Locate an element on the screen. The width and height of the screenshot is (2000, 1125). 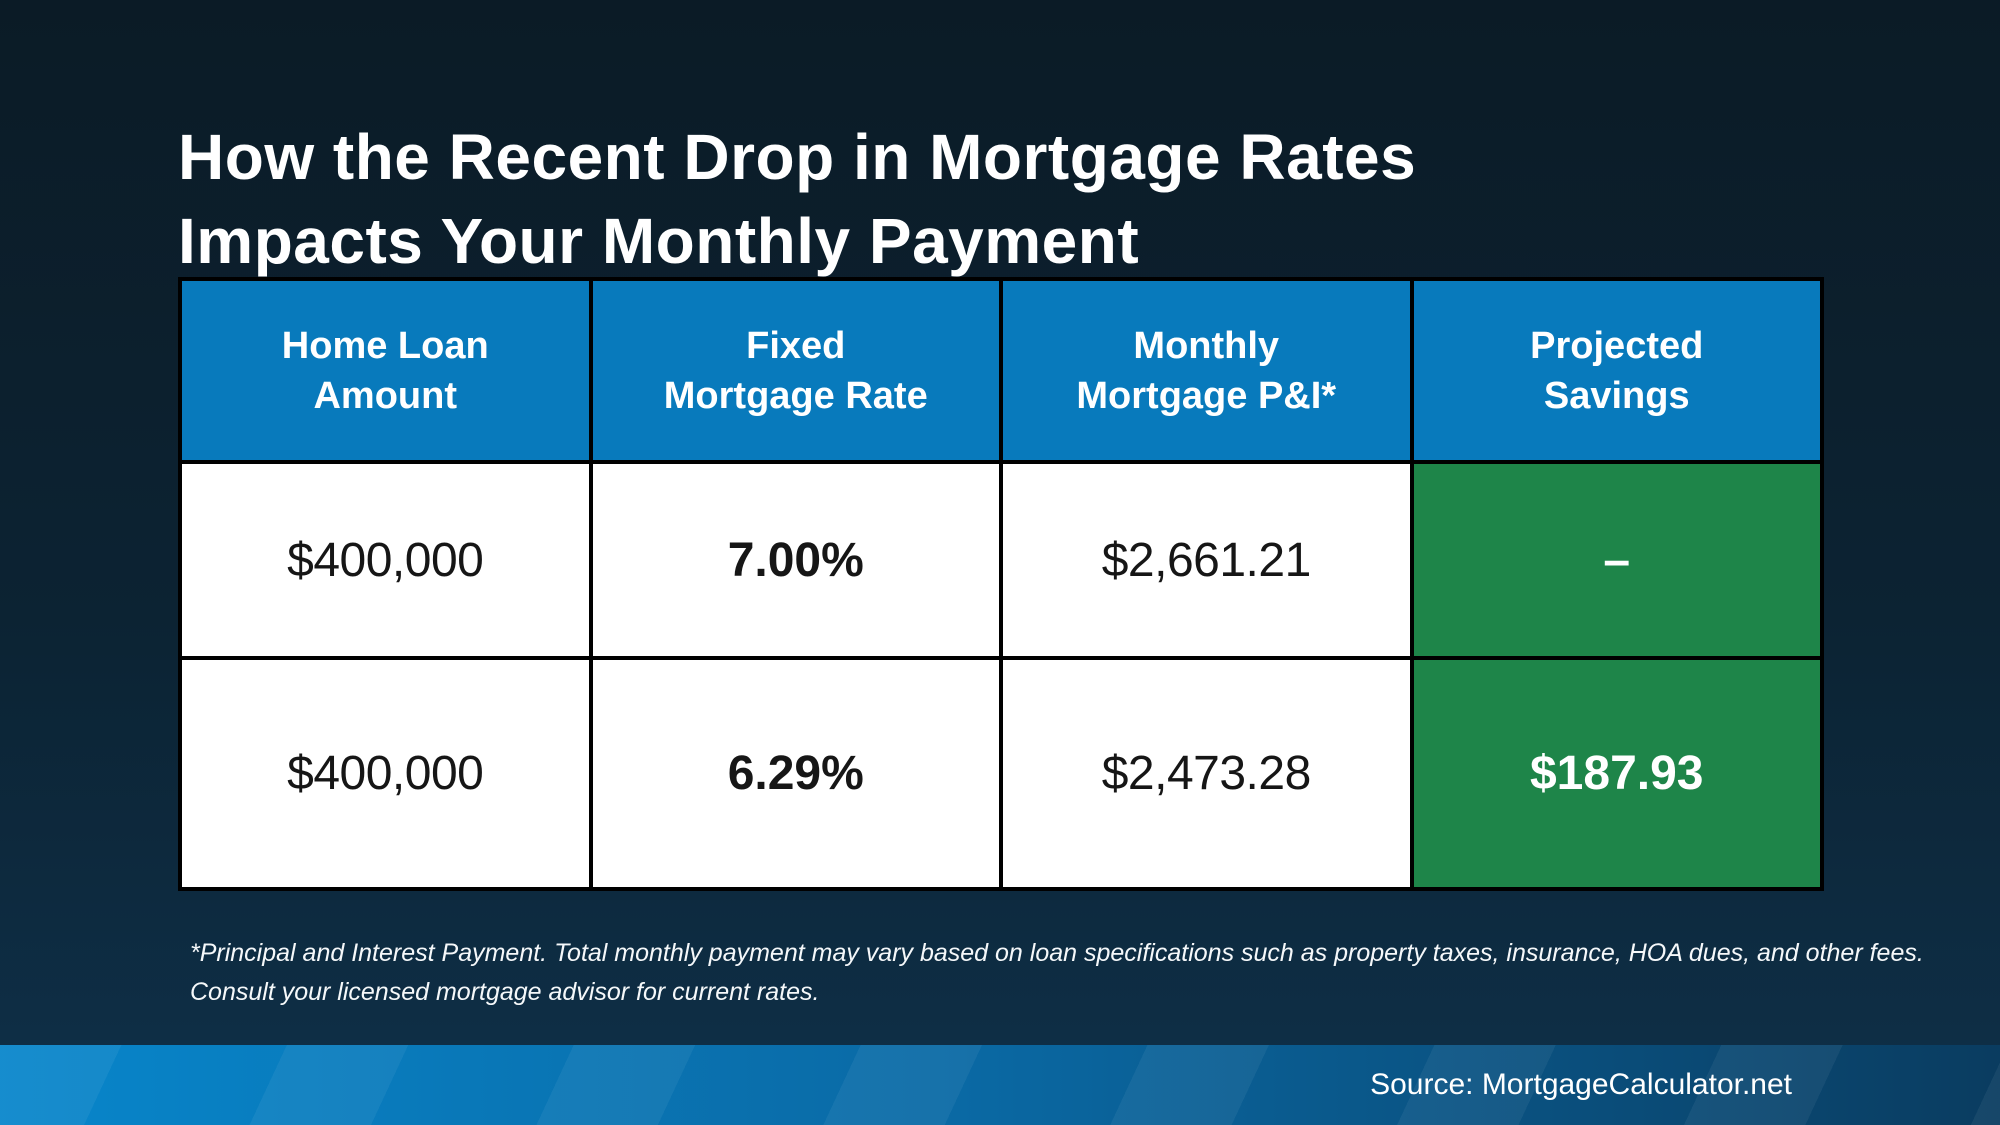
column-header-fixed-mortgage-rate: Fixed Mortgage Rate is located at coordinates (795, 370).